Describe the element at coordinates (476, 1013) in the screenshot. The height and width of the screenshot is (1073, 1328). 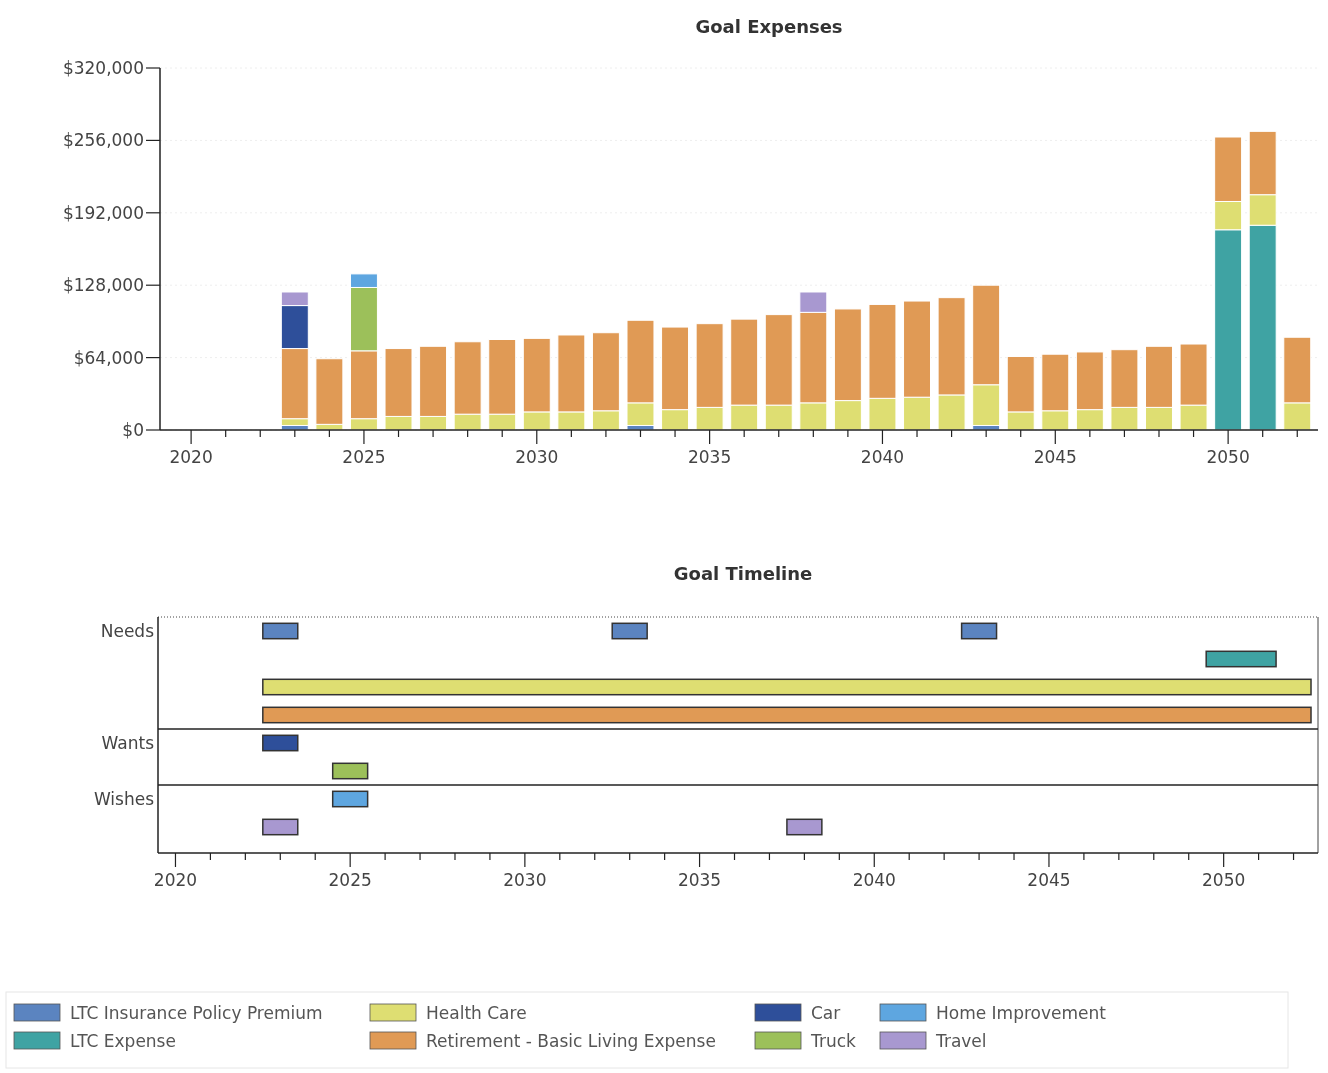
I see `legend-label: Health Care` at that location.